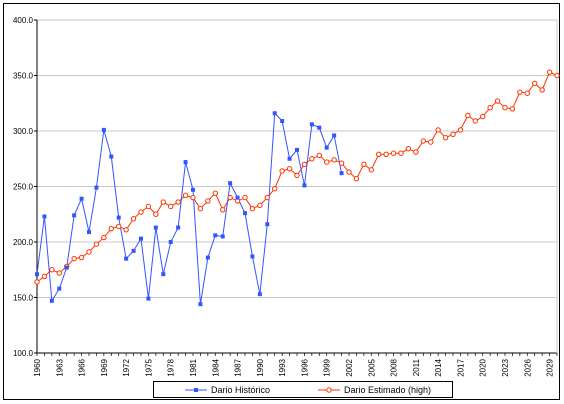 This screenshot has height=404, width=564. I want to click on x-tick-label: 2023, so click(505, 367).